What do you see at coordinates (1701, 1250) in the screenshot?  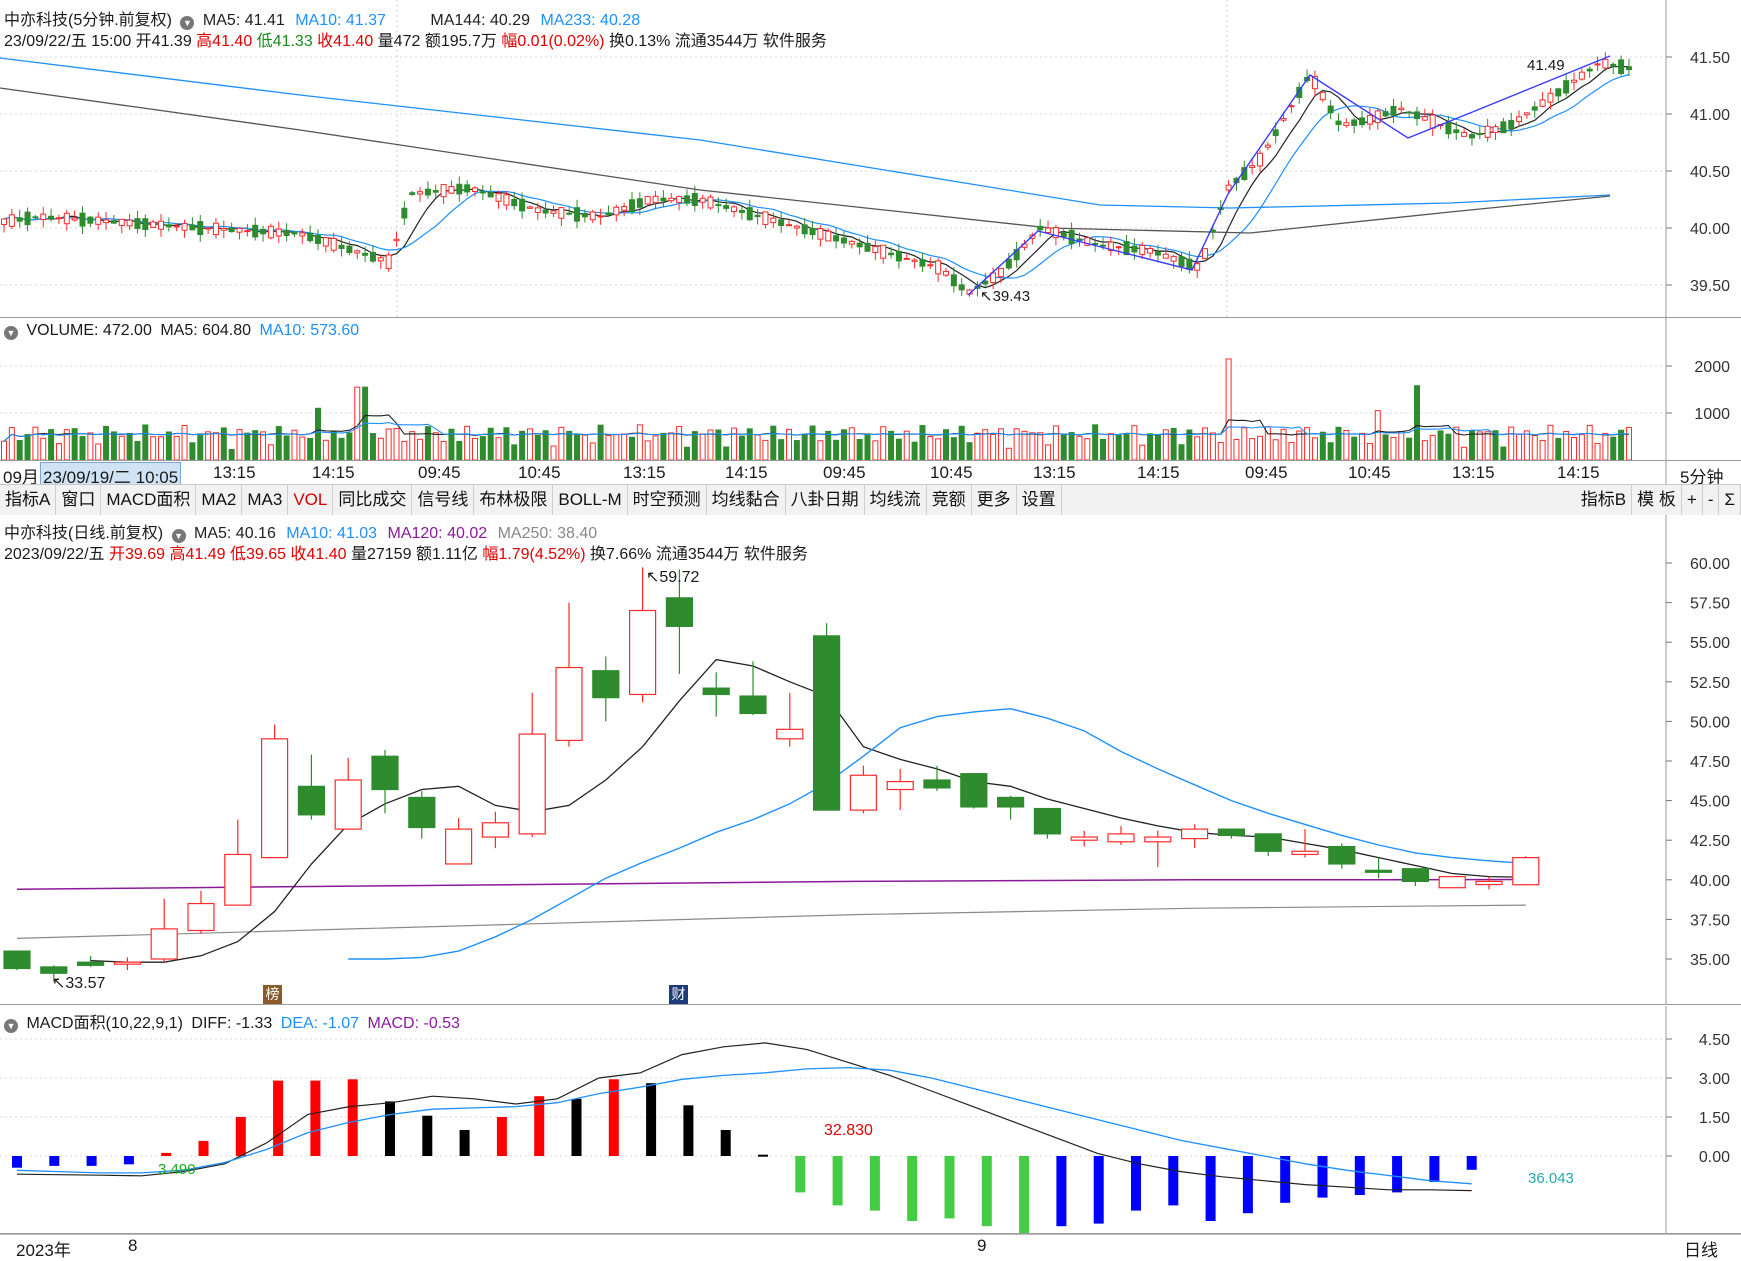 I see `period-daily-button: 日线` at bounding box center [1701, 1250].